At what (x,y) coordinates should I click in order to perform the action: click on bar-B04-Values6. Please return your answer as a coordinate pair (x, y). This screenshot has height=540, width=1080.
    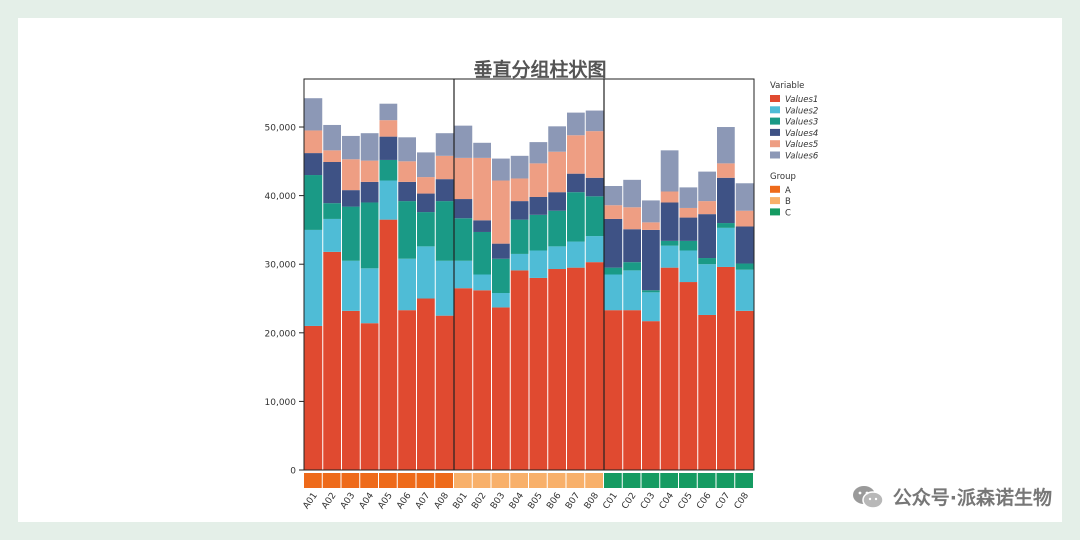
    Looking at the image, I should click on (519, 167).